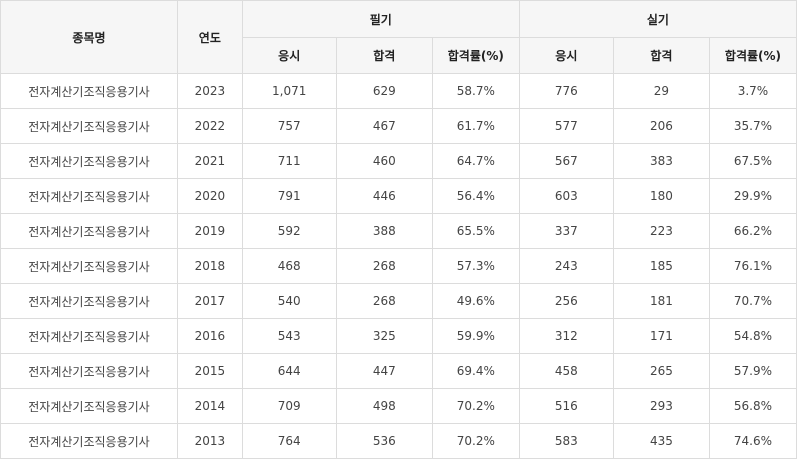 This screenshot has height=461, width=797. Describe the element at coordinates (752, 301) in the screenshot. I see `cell-practical-pass-rate: 70.7%` at that location.